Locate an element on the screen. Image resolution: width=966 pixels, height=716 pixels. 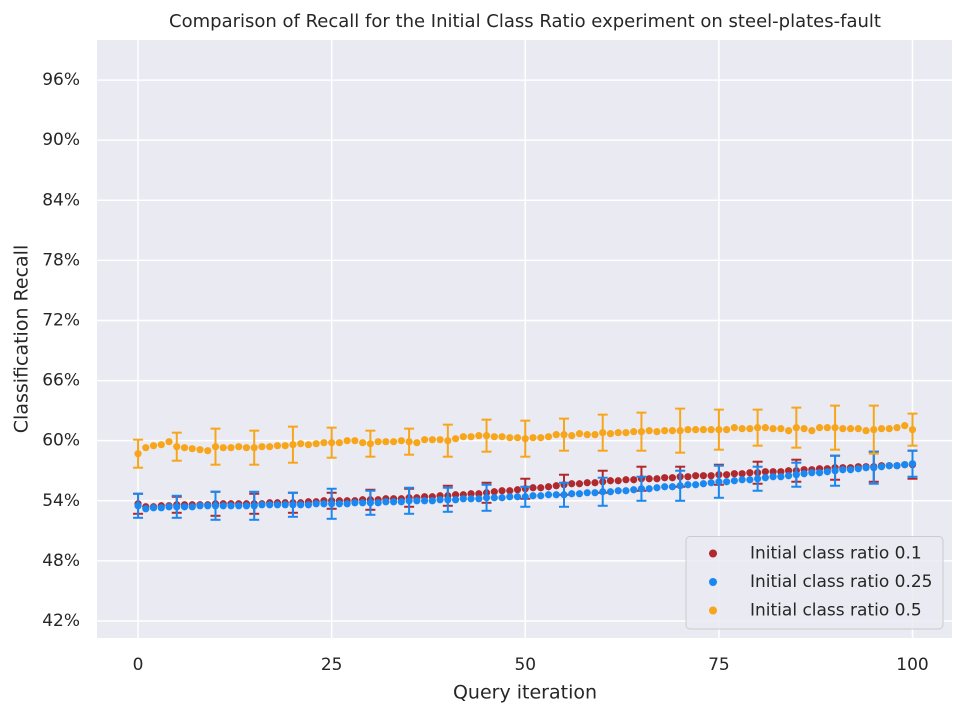
legend-box is located at coordinates (814, 583).